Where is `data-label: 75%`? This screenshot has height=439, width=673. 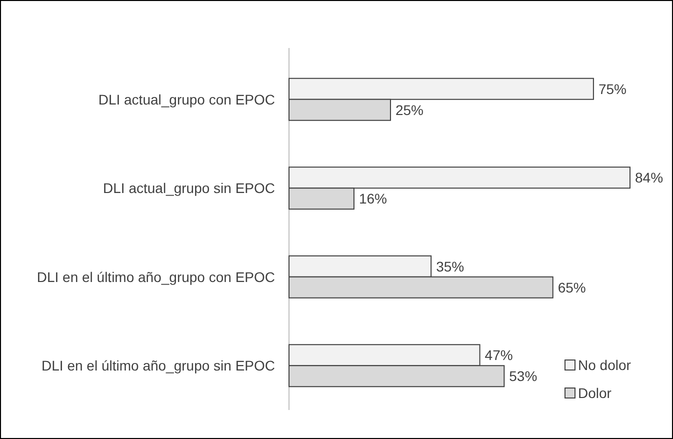
data-label: 75% is located at coordinates (612, 88).